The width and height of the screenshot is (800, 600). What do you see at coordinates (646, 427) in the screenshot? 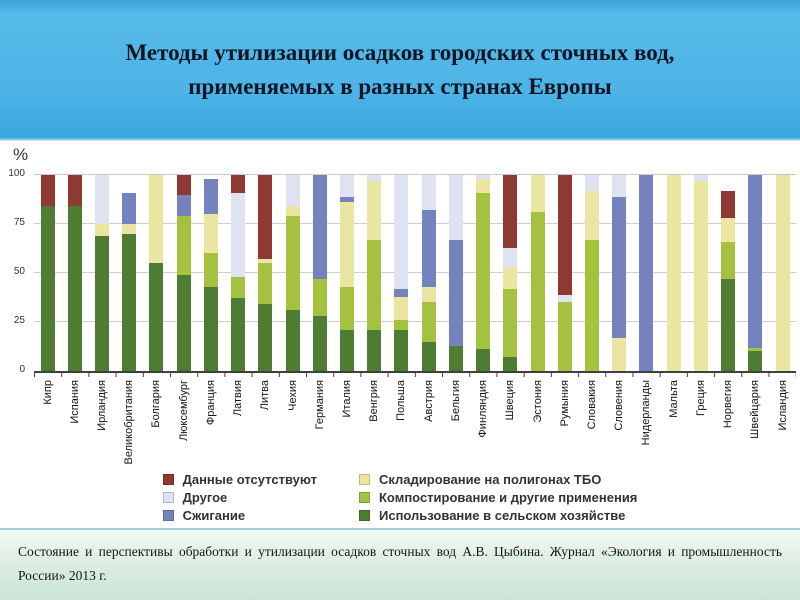
I see `x-label-slot: Нидерланды` at bounding box center [646, 427].